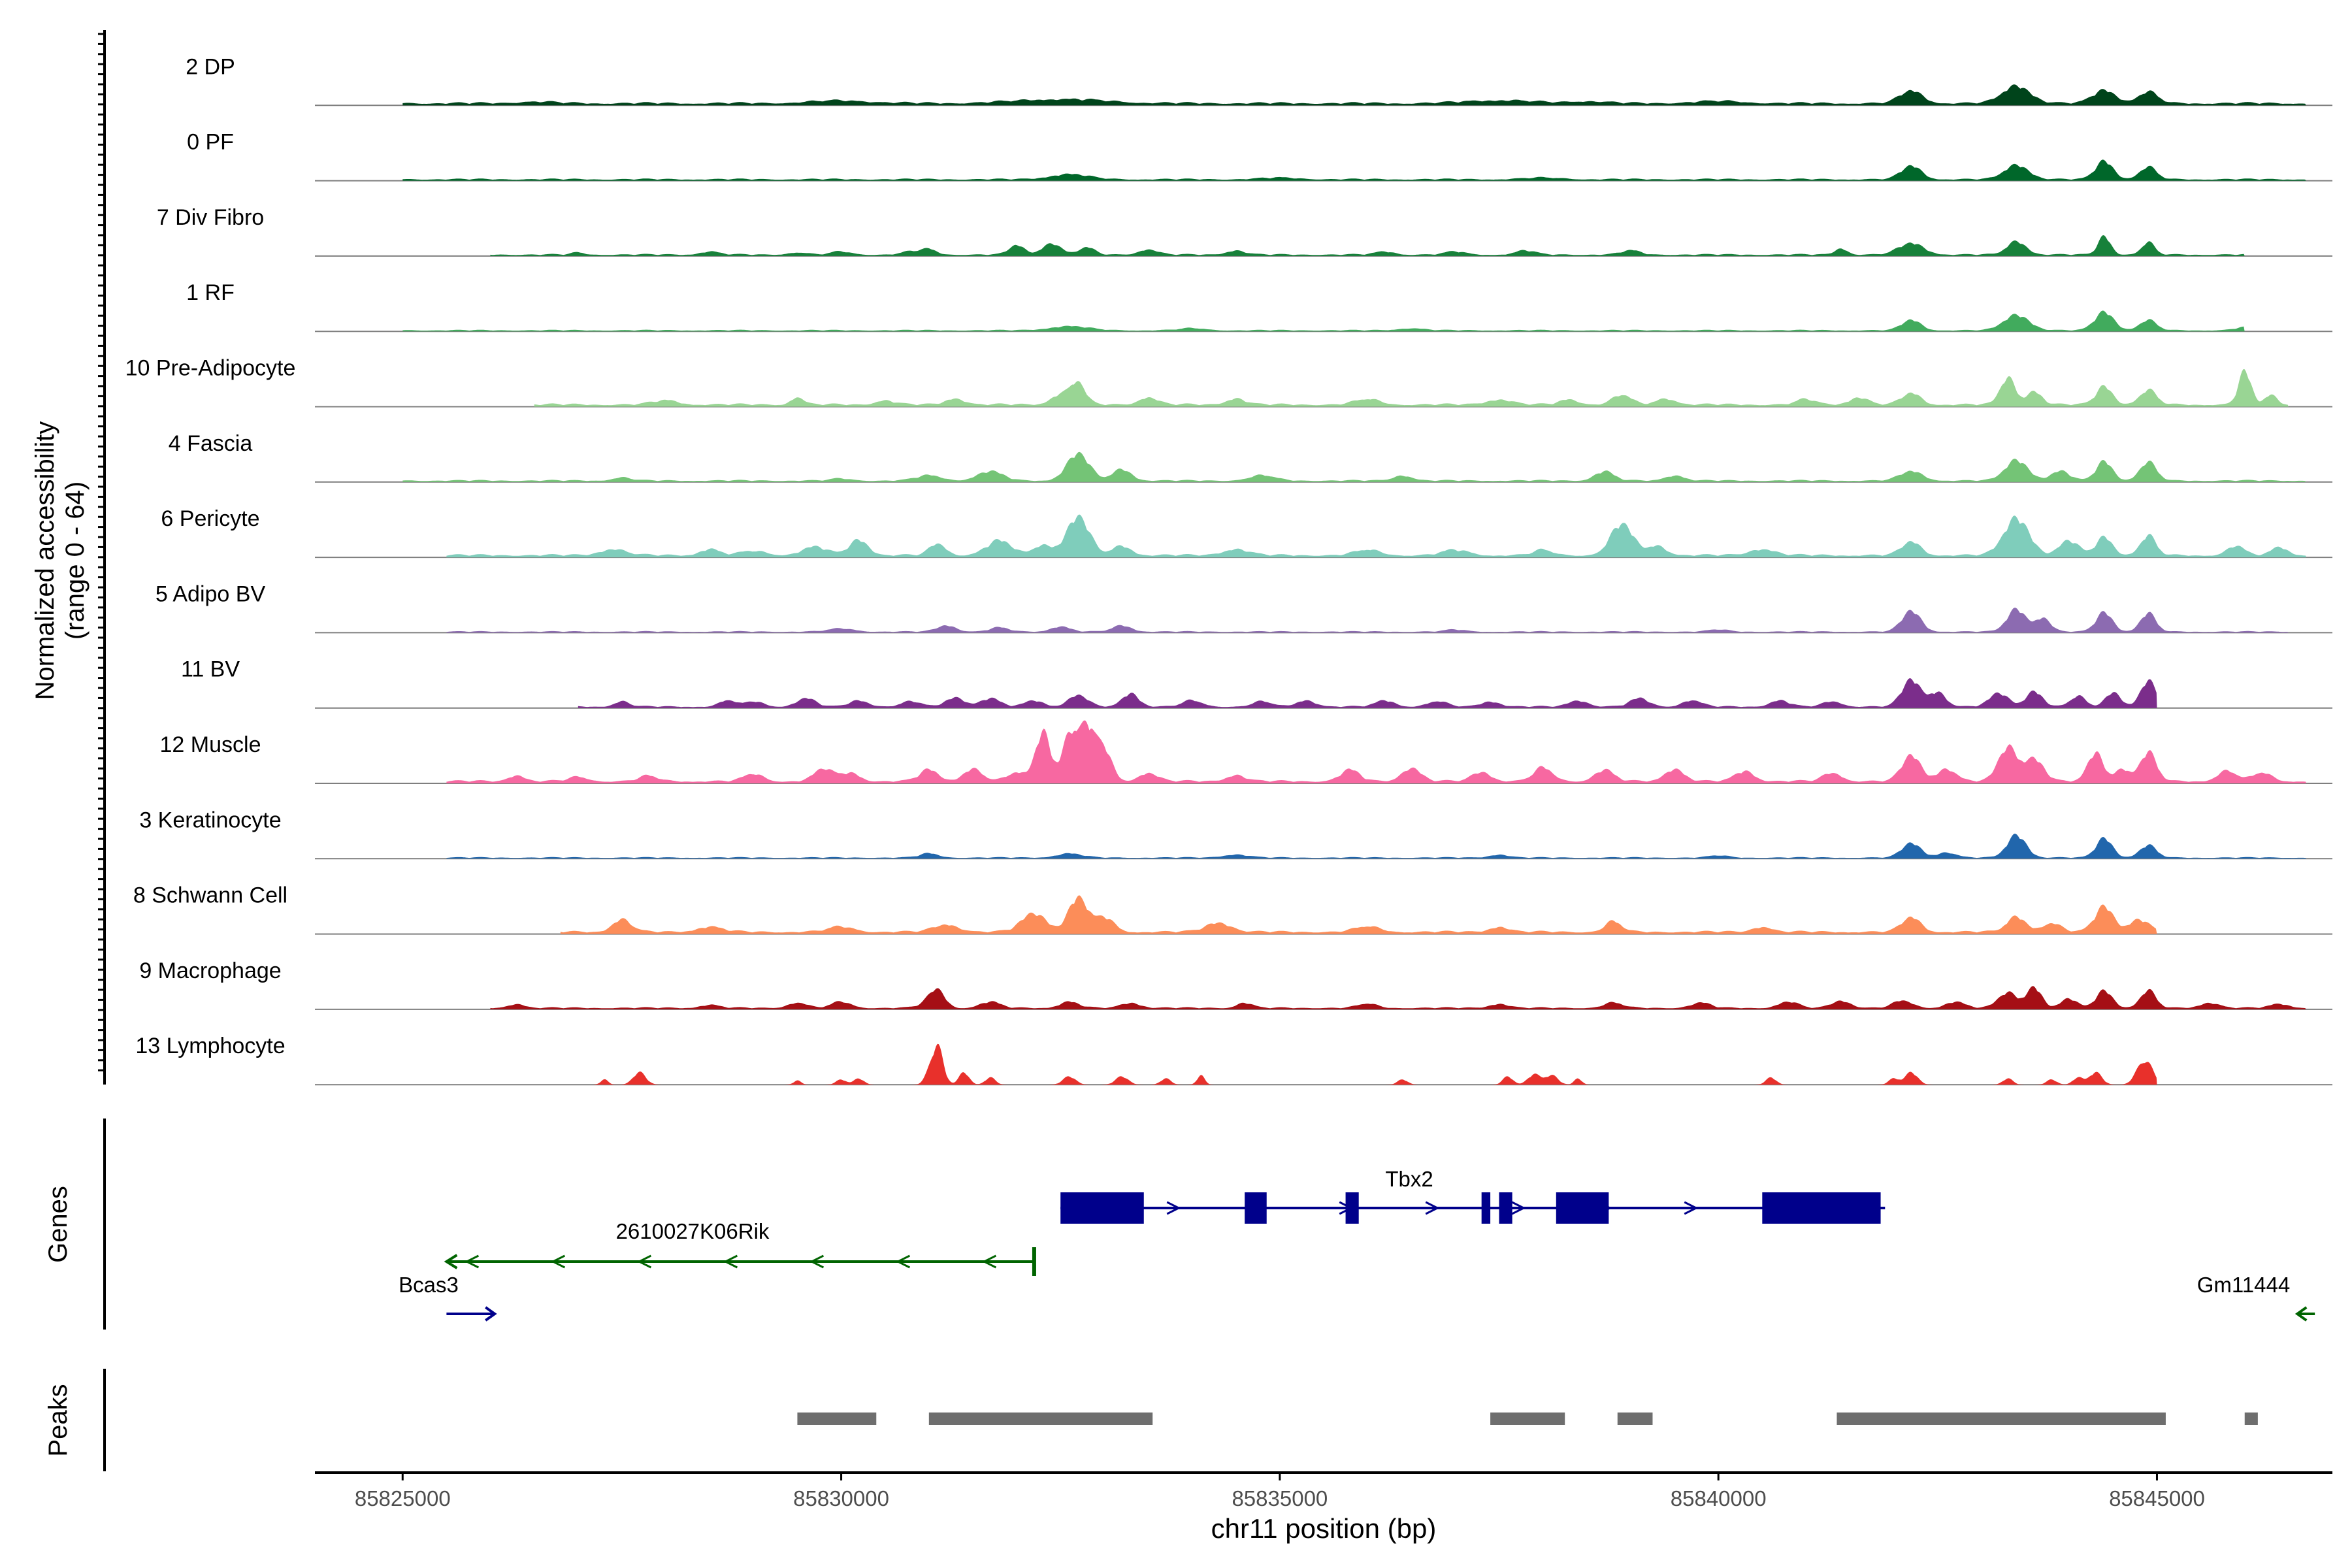 Image resolution: width=2352 pixels, height=1568 pixels. I want to click on peaks-panel: Peaks, so click(1151, 1420).